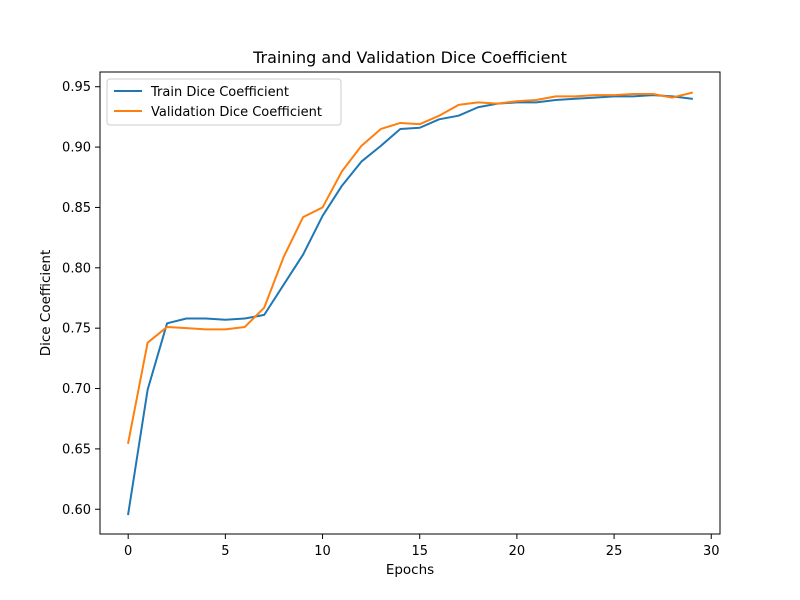 This screenshot has height=600, width=800. Describe the element at coordinates (410, 570) in the screenshot. I see `x-axis-title: Epochs` at that location.